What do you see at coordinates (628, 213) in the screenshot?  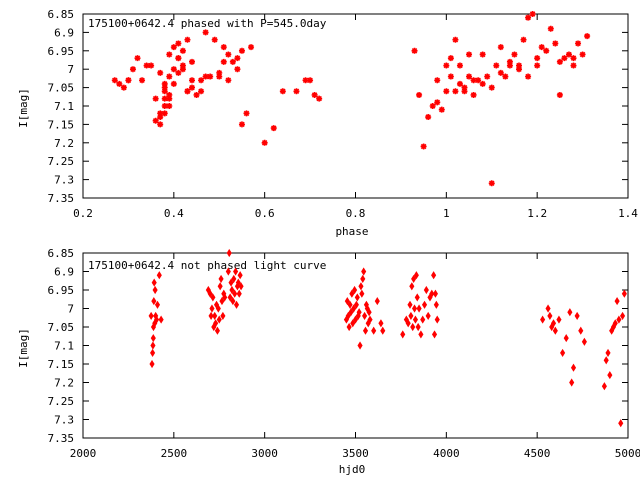 I see `phased-x-tick-label: 1.4` at bounding box center [628, 213].